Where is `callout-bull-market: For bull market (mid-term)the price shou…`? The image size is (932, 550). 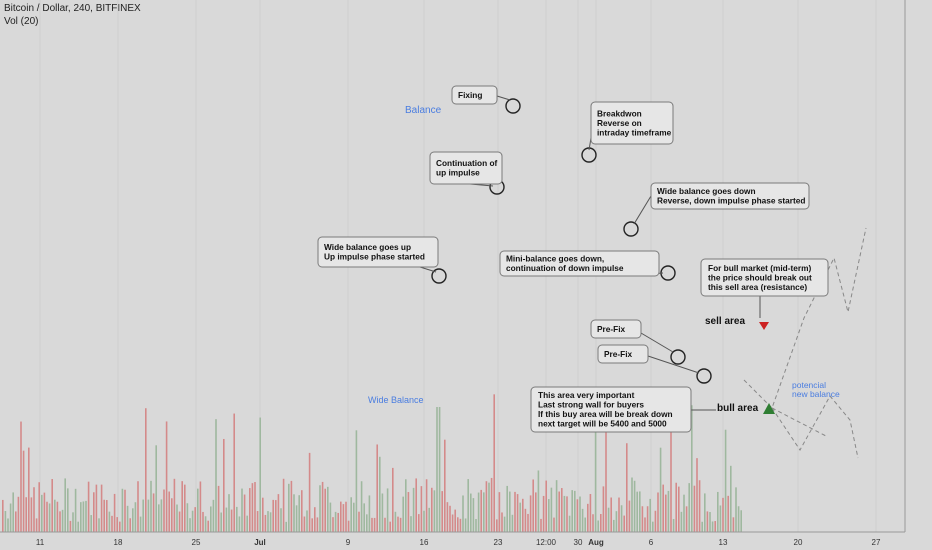
callout-bull-market: For bull market (mid-term)the price shou… is located at coordinates (764, 288).